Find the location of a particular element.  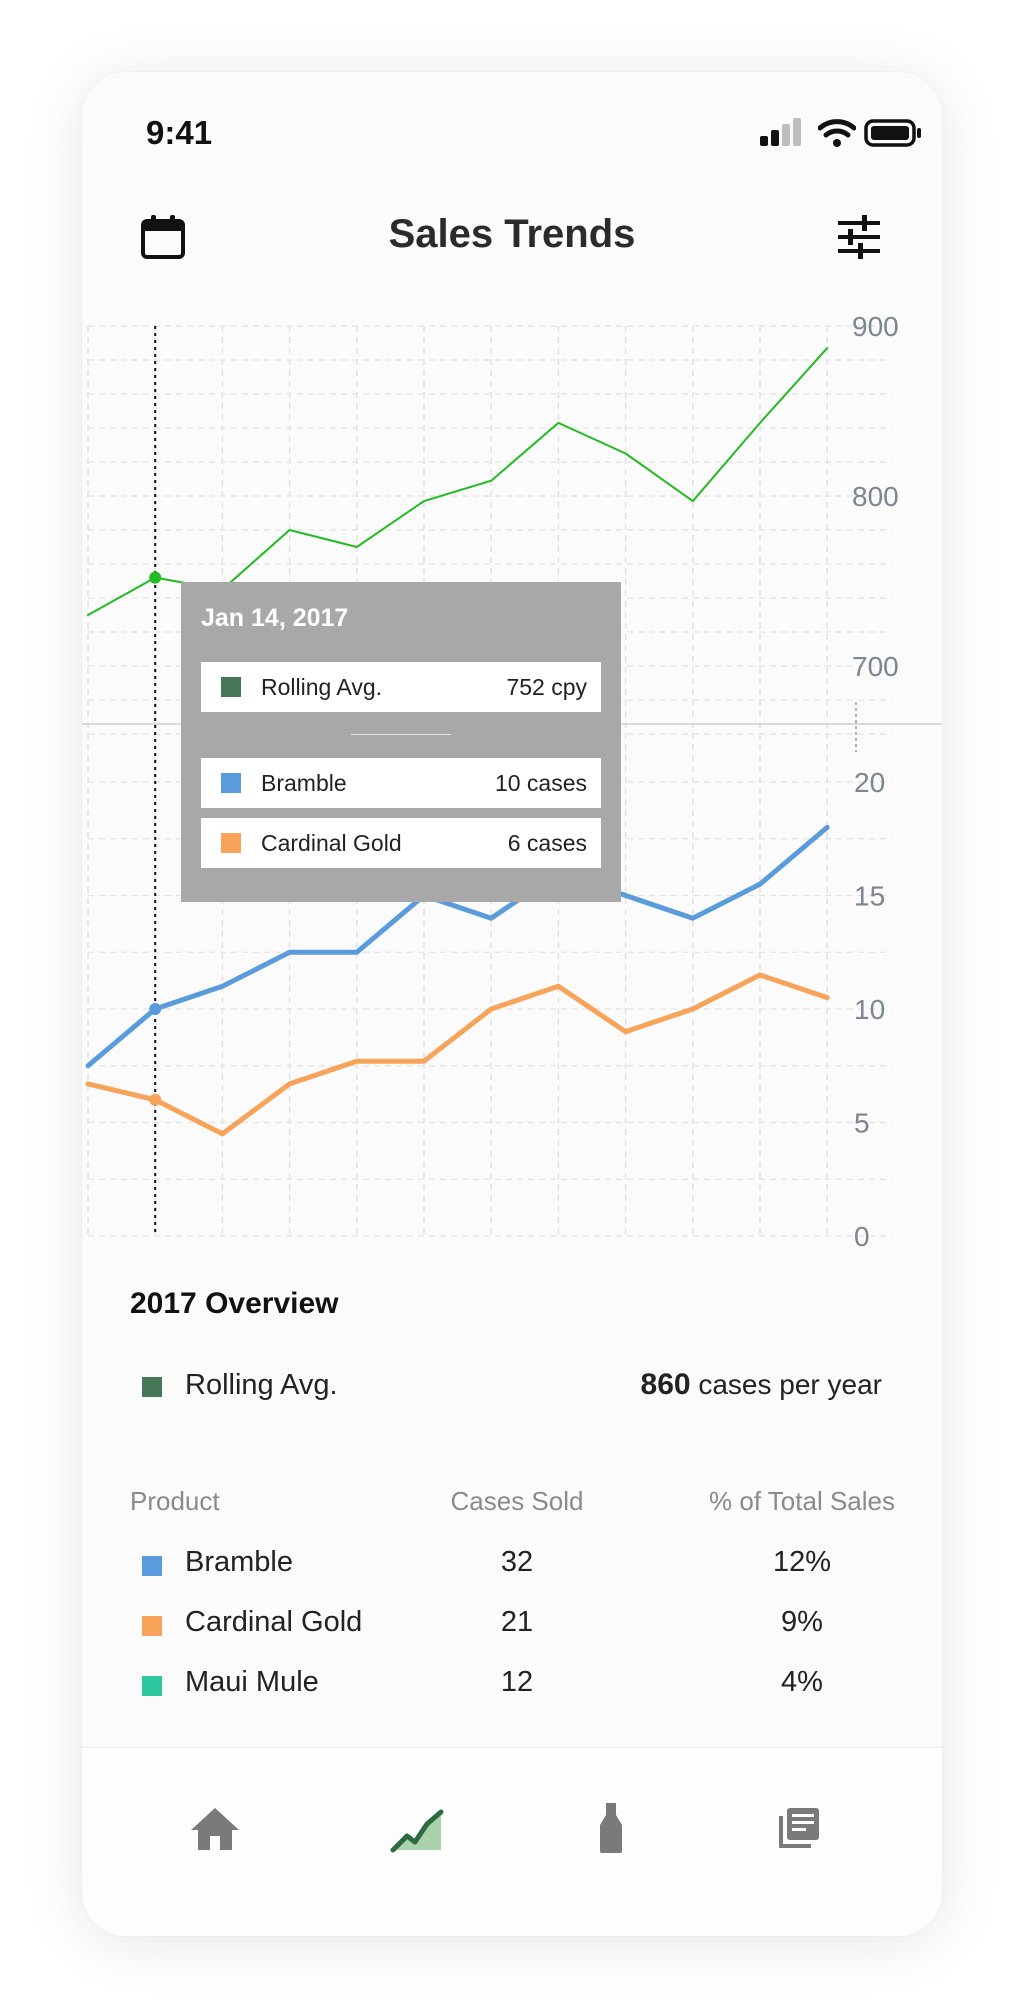

tooltip-date: Jan 14, 2017 is located at coordinates (275, 618).